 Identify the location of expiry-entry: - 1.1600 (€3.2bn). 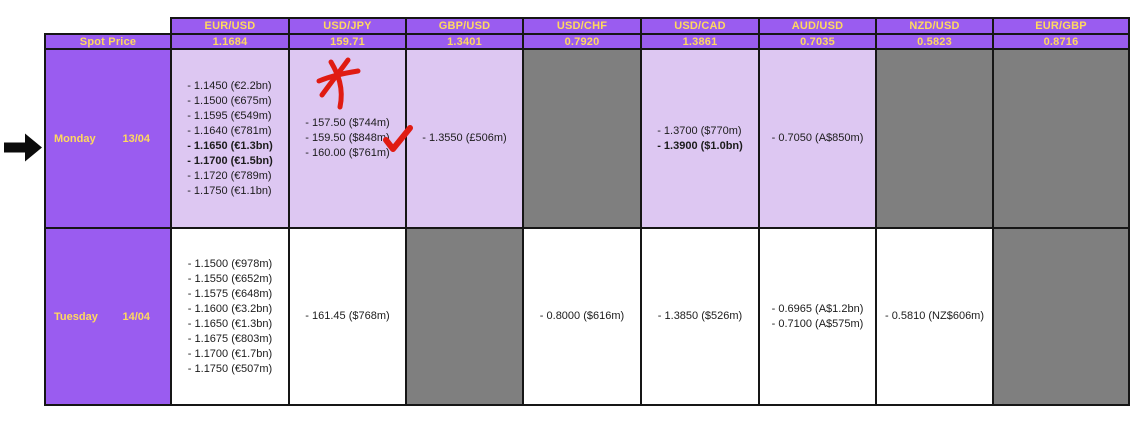
(230, 308).